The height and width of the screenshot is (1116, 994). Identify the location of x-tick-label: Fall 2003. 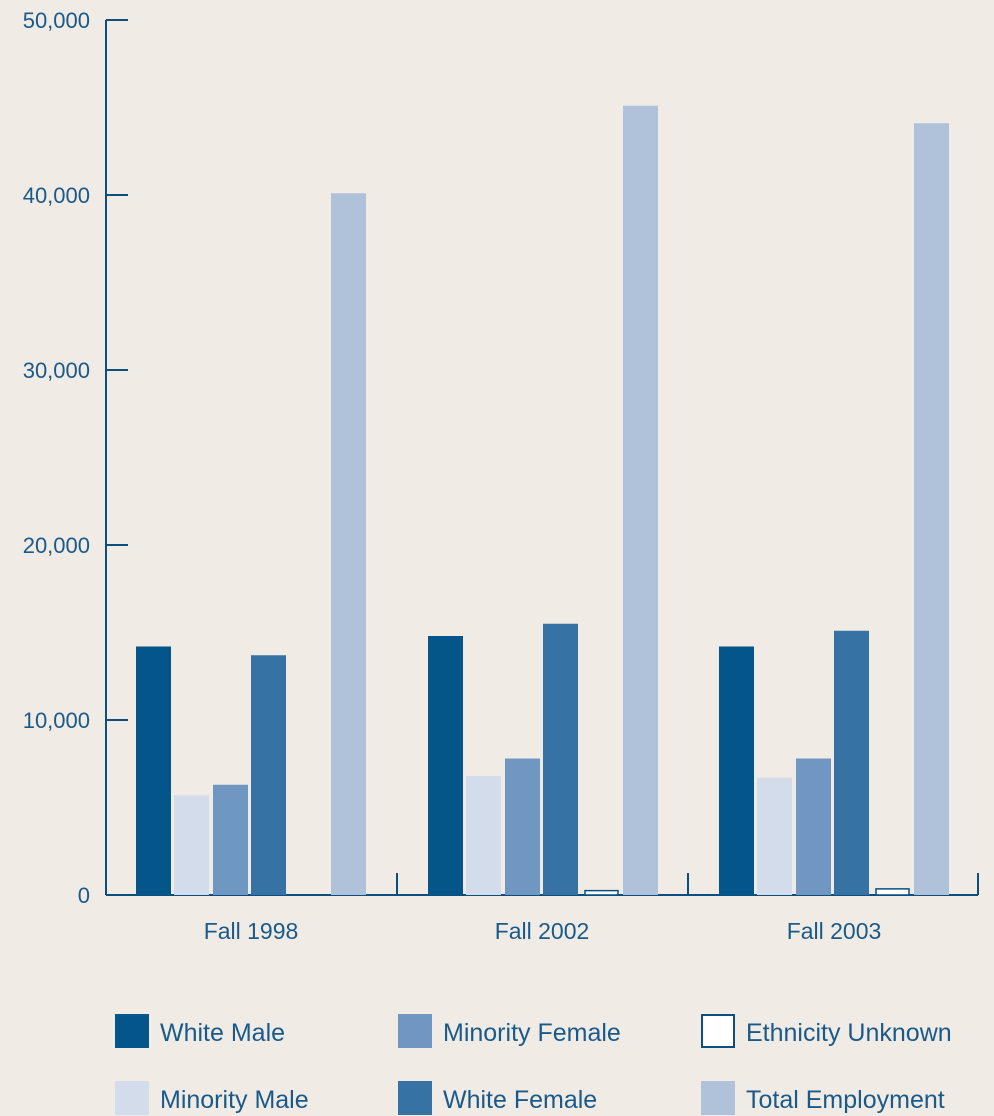
(834, 931).